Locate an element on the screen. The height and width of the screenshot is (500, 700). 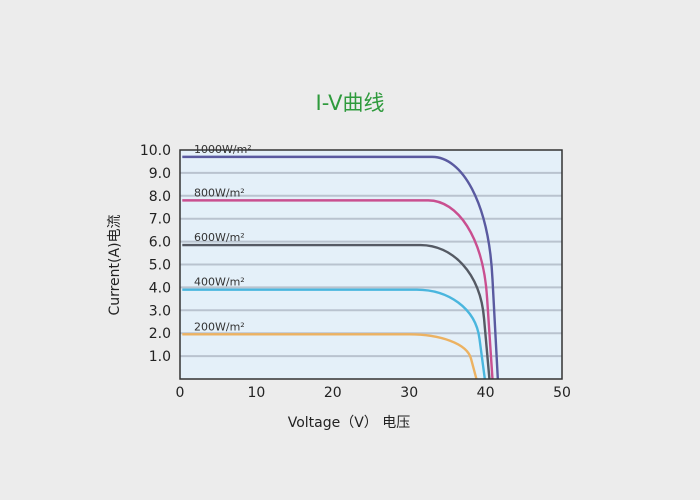
y-tick-label: 10.0 is located at coordinates (155, 151).